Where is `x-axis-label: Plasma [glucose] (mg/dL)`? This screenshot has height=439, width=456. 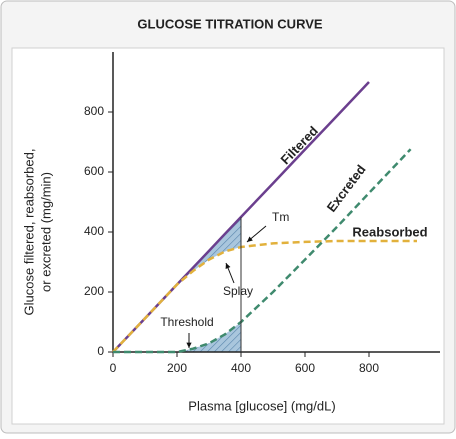 x-axis-label: Plasma [glucose] (mg/dL) is located at coordinates (261, 405).